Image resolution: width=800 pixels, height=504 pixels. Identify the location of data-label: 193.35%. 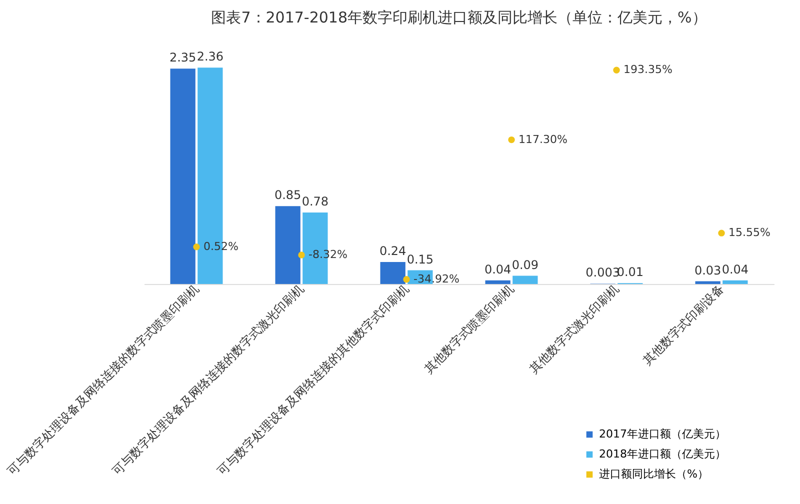
(648, 69).